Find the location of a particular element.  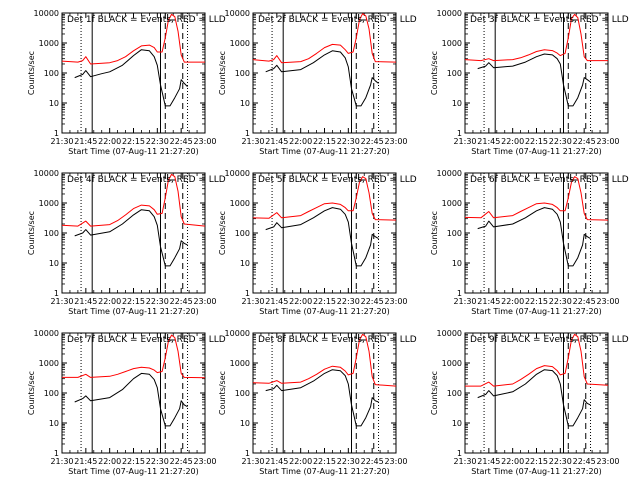

panel-title: Det 1f BLACK = Events, RED = LLD is located at coordinates (146, 20).